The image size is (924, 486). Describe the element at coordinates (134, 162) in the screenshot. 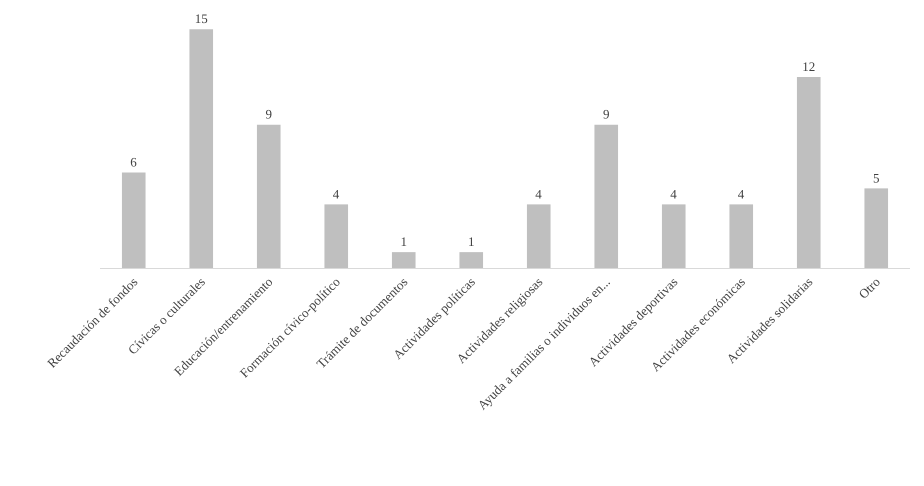

I see `data-label: 6` at that location.